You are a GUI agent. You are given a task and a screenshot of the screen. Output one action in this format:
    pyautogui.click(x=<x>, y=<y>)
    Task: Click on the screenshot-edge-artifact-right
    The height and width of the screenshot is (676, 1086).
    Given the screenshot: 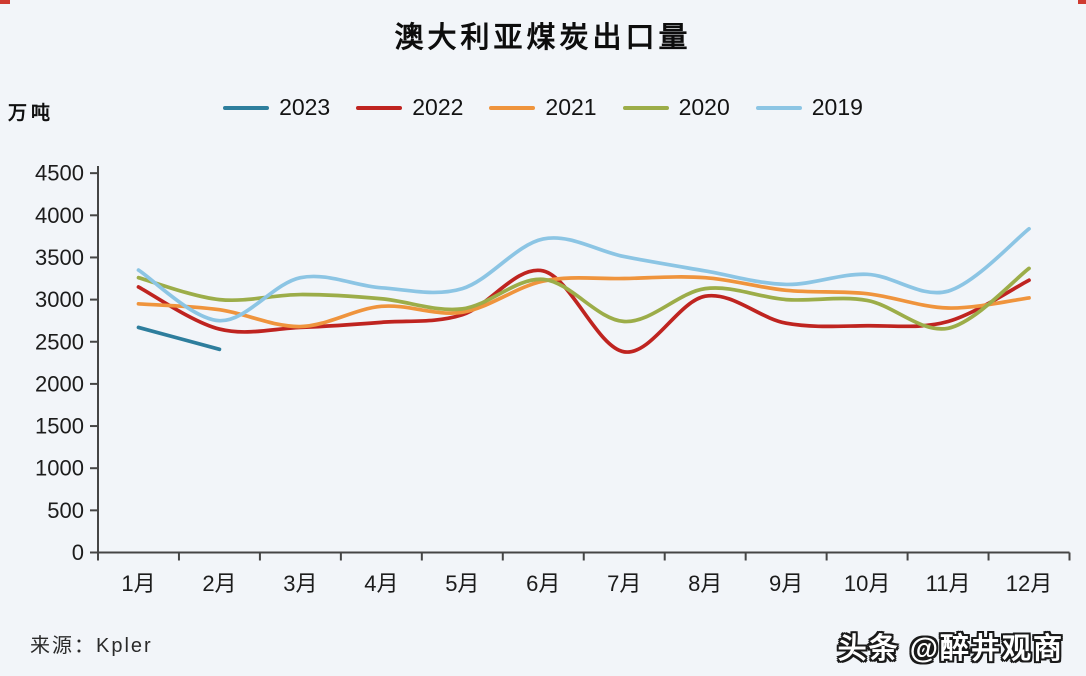 What is the action you would take?
    pyautogui.click(x=1082, y=2)
    